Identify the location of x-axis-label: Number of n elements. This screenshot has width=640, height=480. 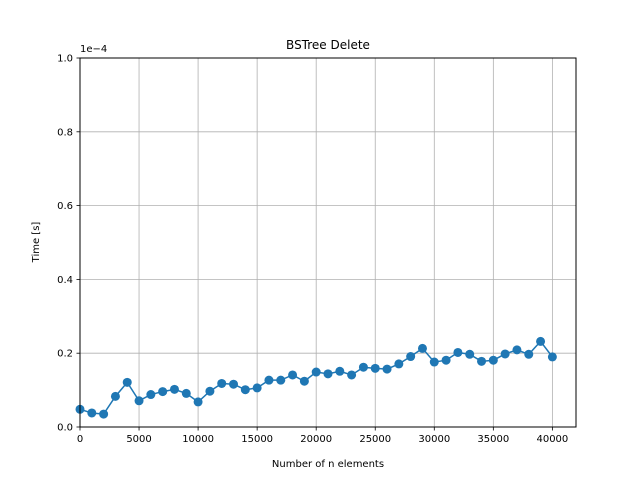
(328, 464).